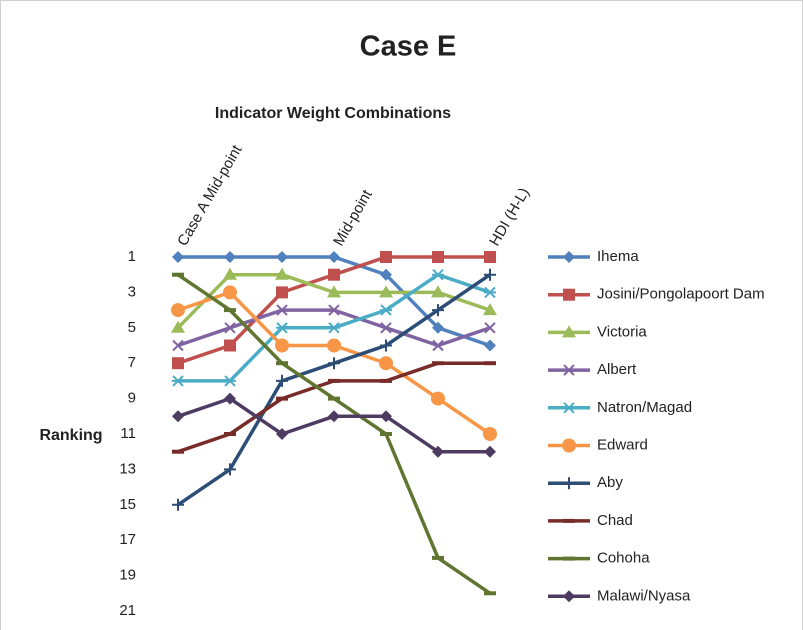  Describe the element at coordinates (618, 256) in the screenshot. I see `legend-label: Ihema` at that location.